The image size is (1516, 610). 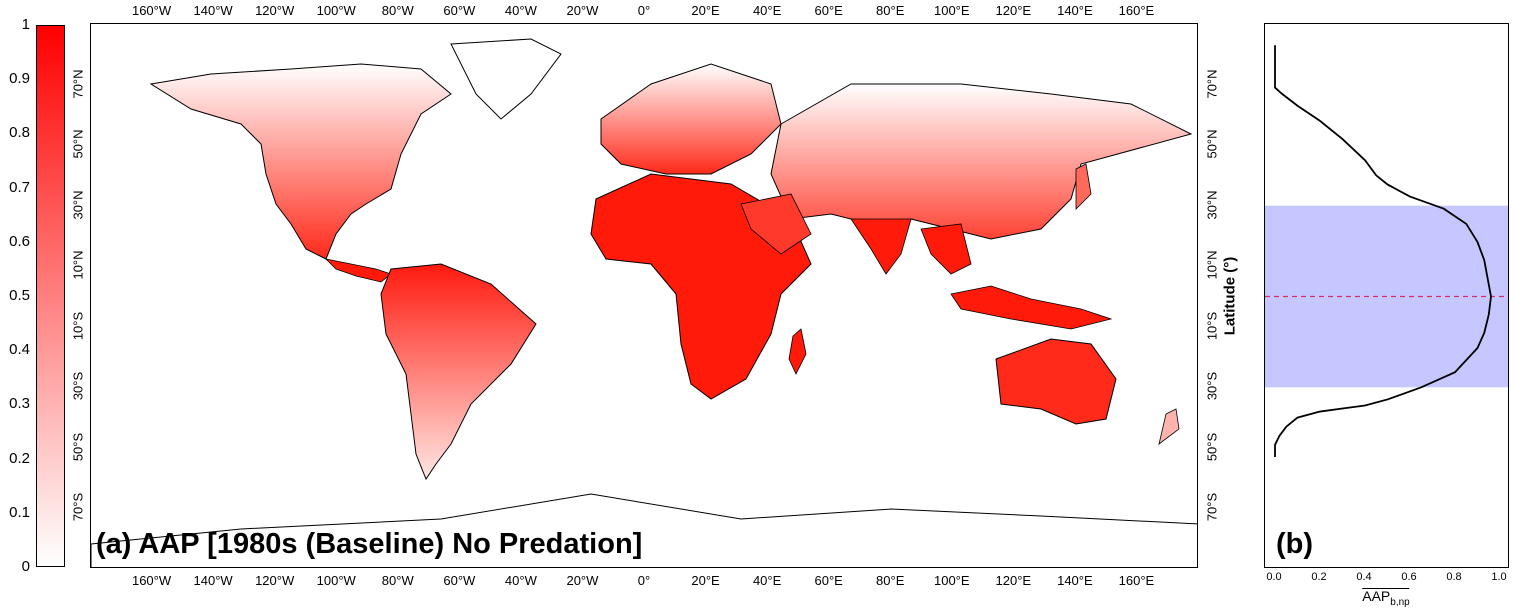 What do you see at coordinates (506, 79) in the screenshot?
I see `greenland` at bounding box center [506, 79].